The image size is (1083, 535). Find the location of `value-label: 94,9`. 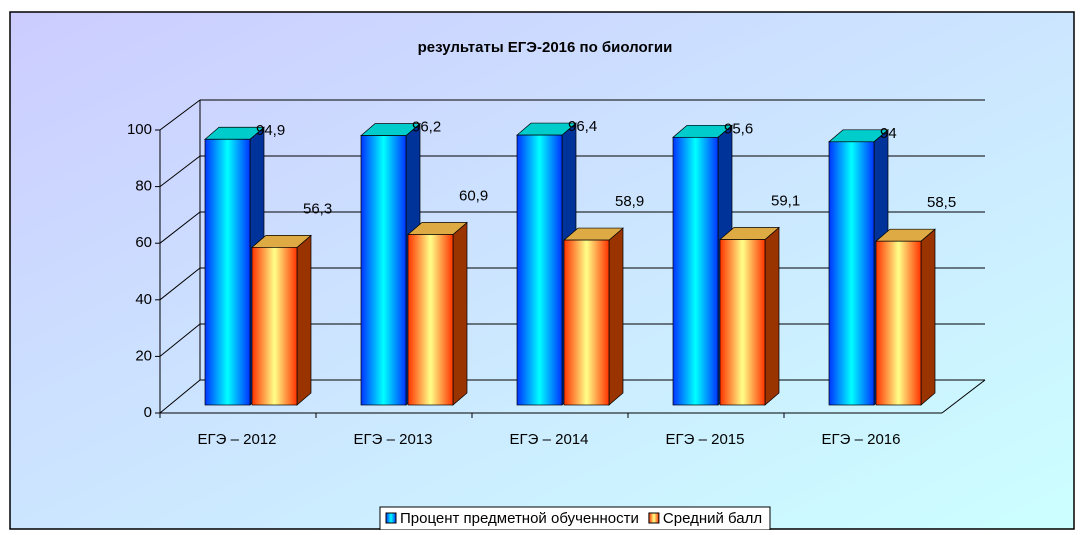

value-label: 94,9 is located at coordinates (270, 130).